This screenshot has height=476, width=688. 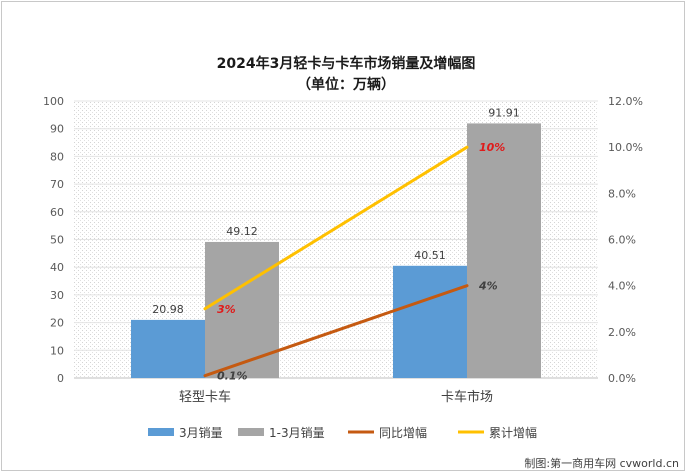 I want to click on line-data-label: 10%, so click(x=492, y=147).